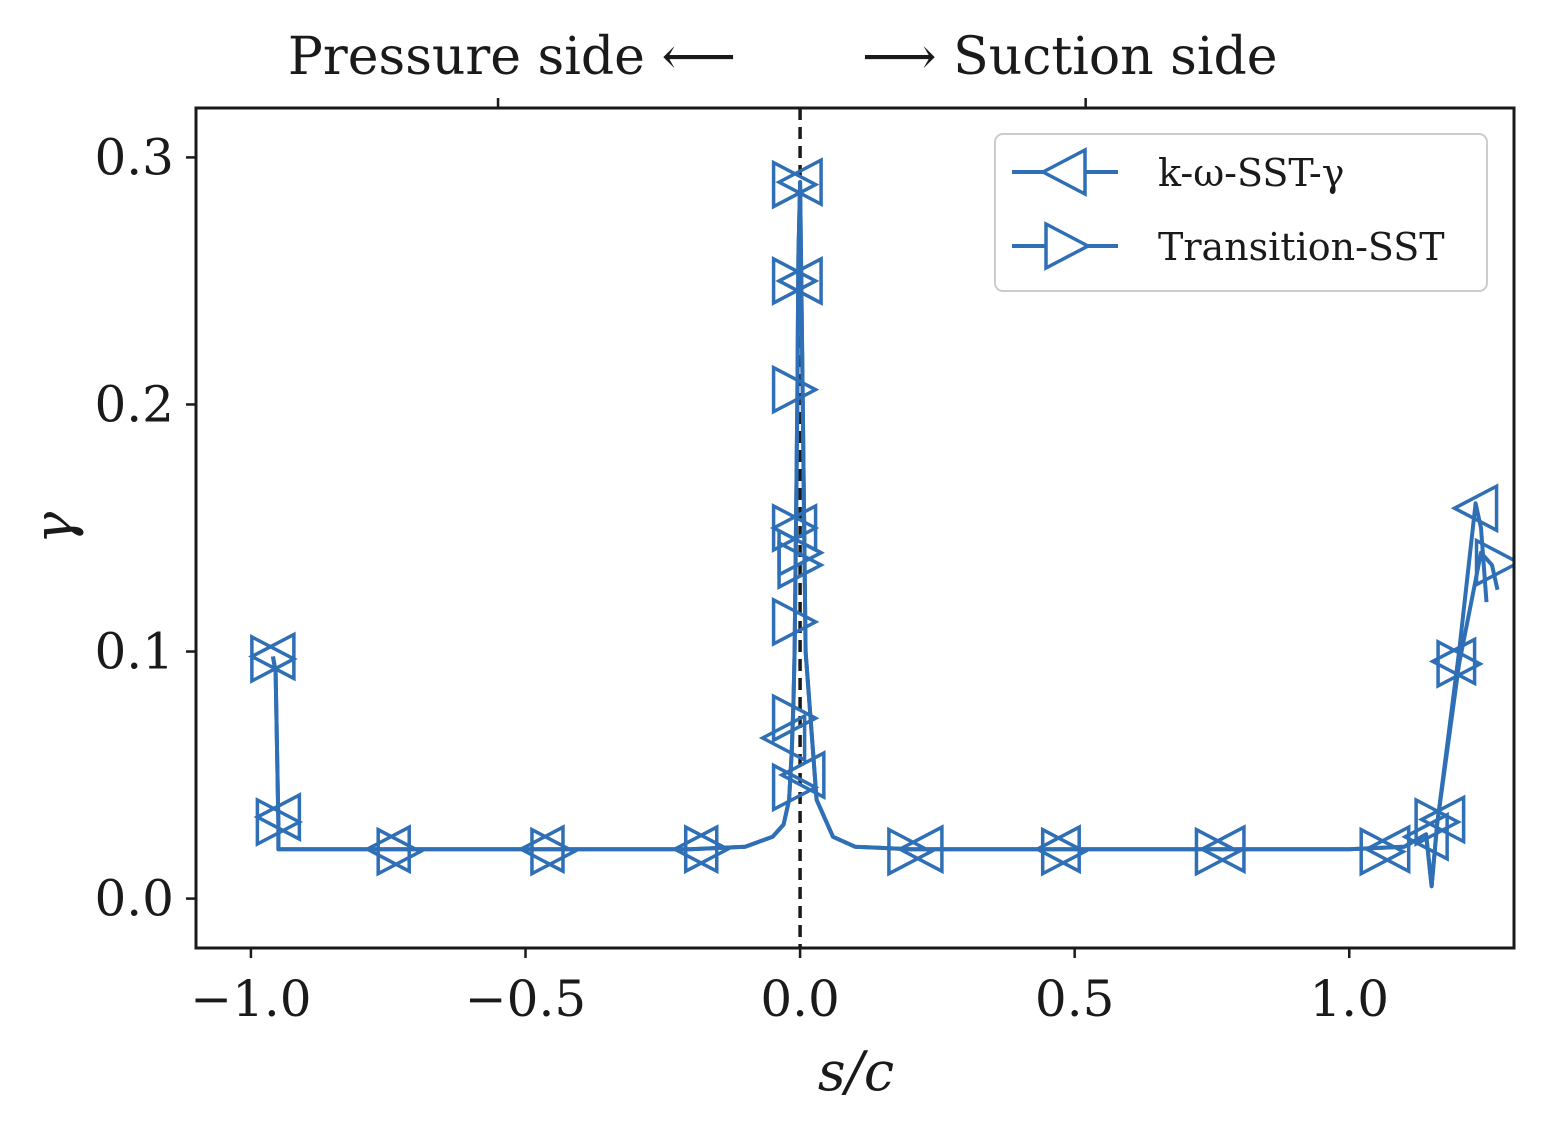 The height and width of the screenshot is (1131, 1557). I want to click on y-tick-label: 0.3, so click(134, 157).